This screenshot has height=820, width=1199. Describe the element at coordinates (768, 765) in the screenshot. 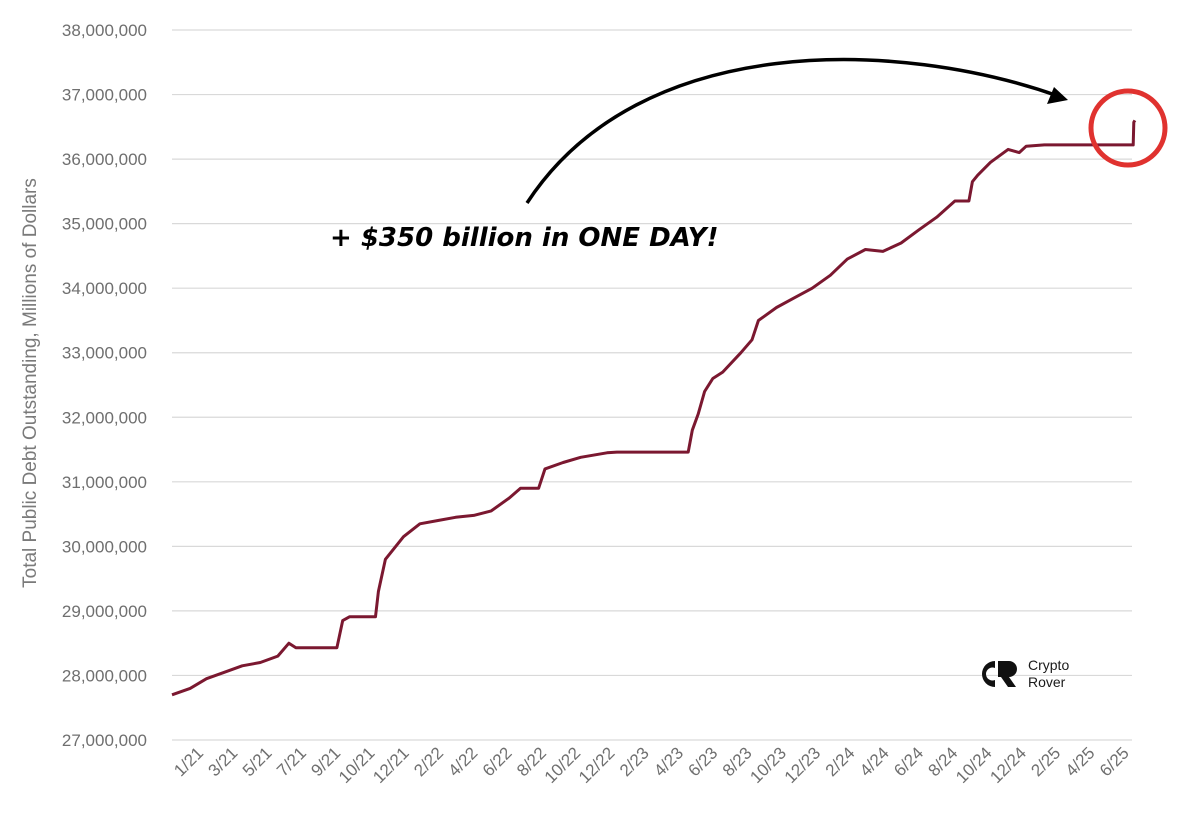

I see `x-tick-label: 10/23` at that location.